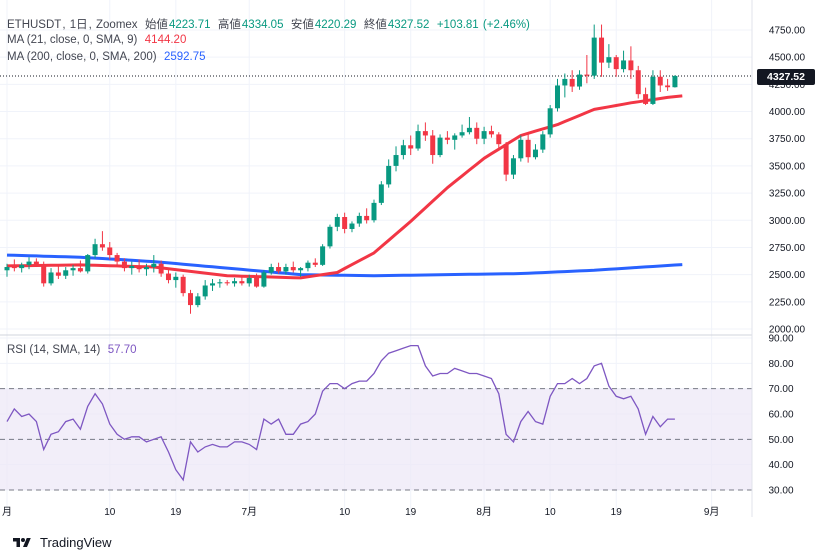  Describe the element at coordinates (780, 415) in the screenshot. I see `rsi-axis-ticks: 90.00 80.00 70.00 60.00 50.00 40.00 30.00` at that location.